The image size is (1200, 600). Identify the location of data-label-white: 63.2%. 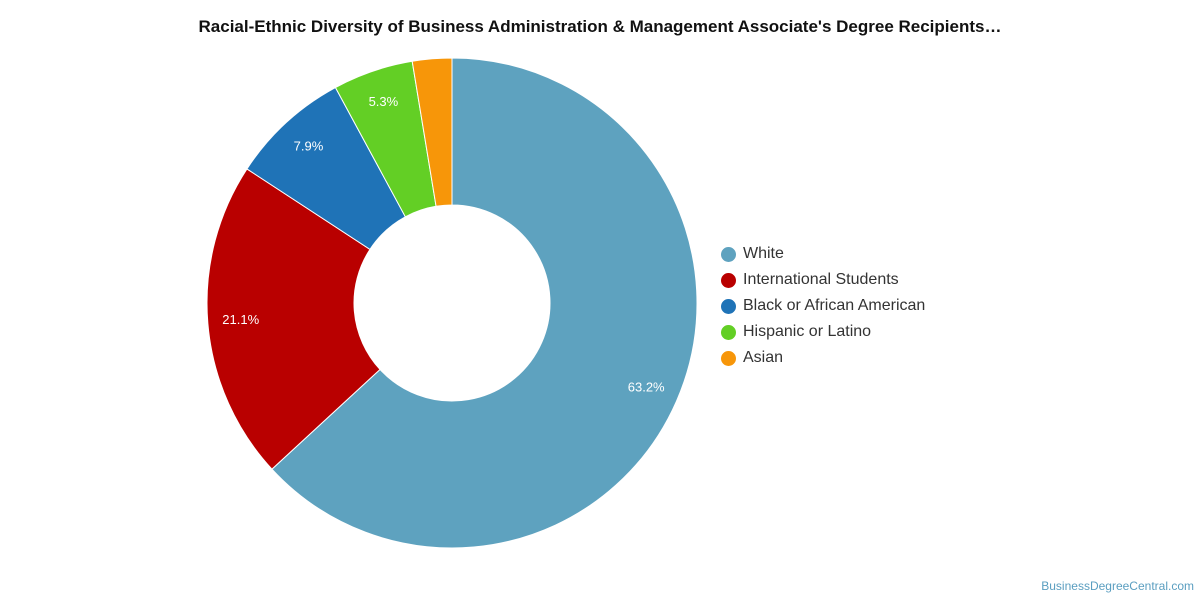
(646, 386).